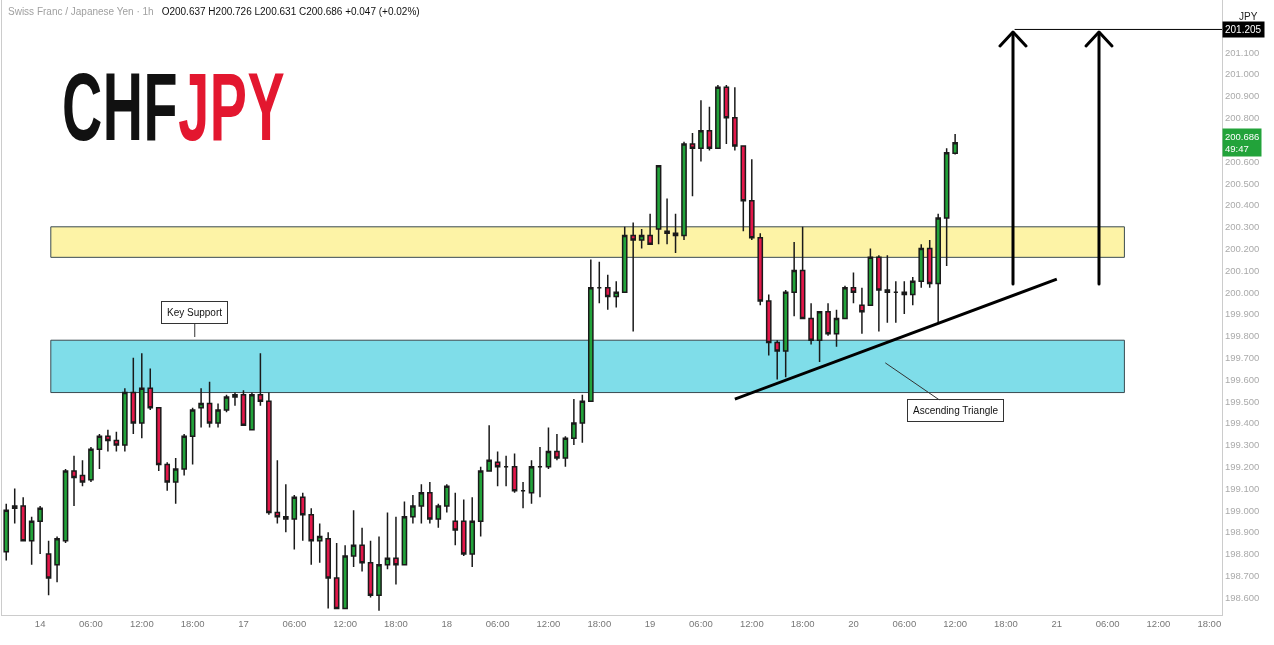 The height and width of the screenshot is (645, 1274). What do you see at coordinates (1242, 205) in the screenshot?
I see `y-tick-label: 200.400` at bounding box center [1242, 205].